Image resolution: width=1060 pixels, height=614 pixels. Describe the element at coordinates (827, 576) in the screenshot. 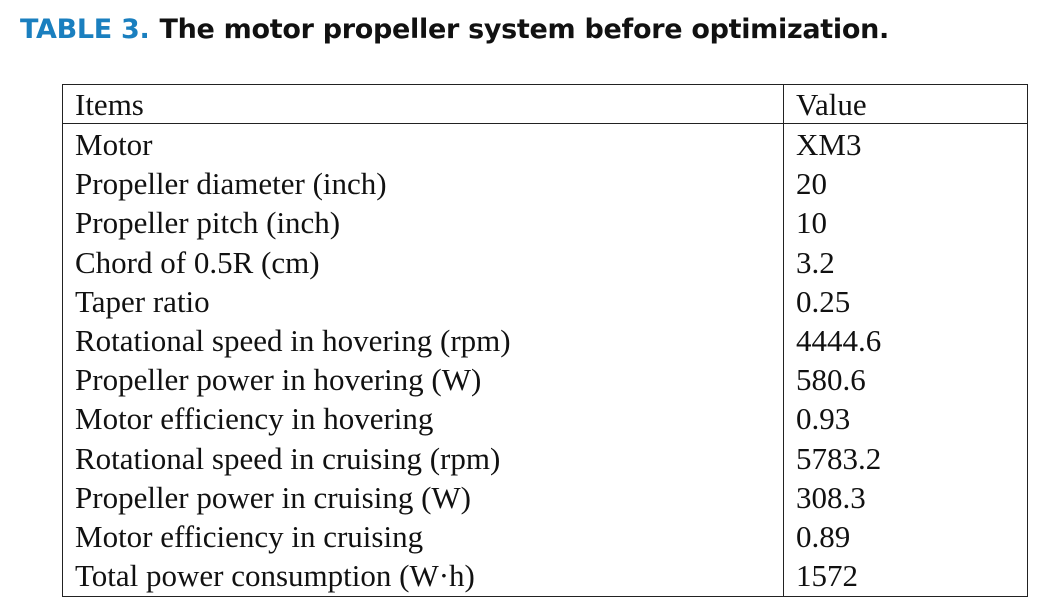

I see `table-cell-value: 1572` at that location.